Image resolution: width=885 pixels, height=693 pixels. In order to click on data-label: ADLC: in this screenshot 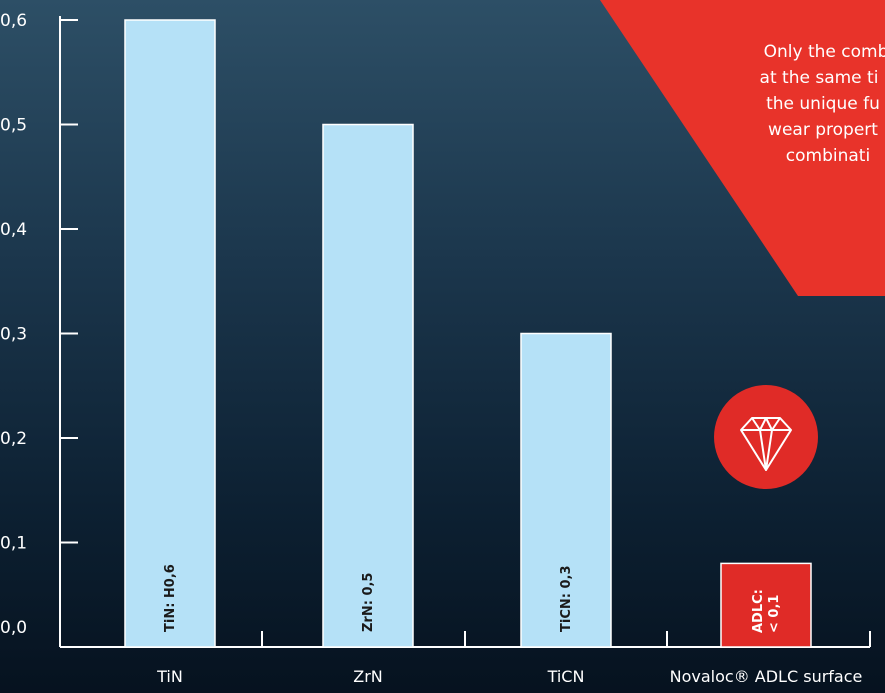, I will do `click(758, 611)`.